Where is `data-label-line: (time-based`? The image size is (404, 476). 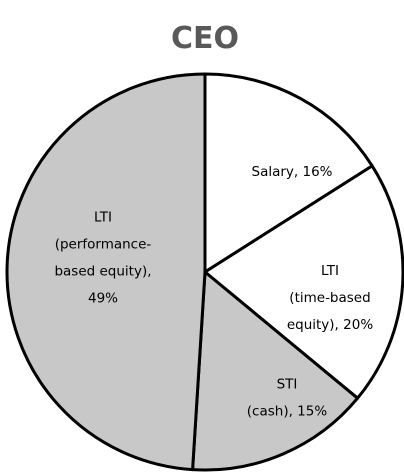
data-label-line: (time-based is located at coordinates (329, 298).